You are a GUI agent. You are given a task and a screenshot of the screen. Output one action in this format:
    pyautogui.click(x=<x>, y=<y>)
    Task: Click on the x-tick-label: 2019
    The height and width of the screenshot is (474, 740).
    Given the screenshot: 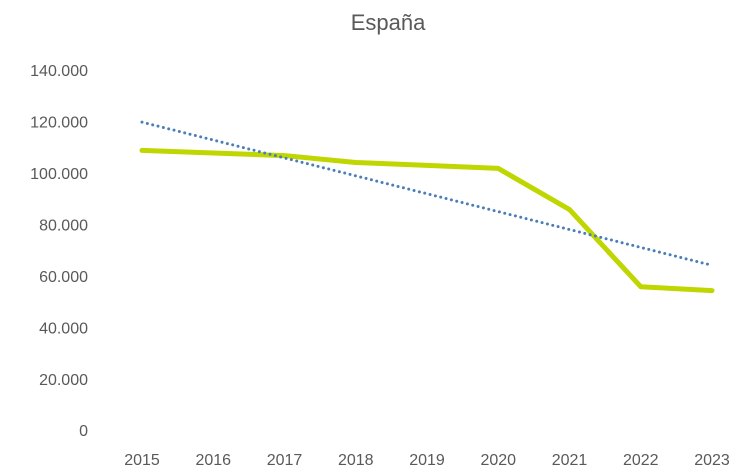 What is the action you would take?
    pyautogui.click(x=427, y=460)
    